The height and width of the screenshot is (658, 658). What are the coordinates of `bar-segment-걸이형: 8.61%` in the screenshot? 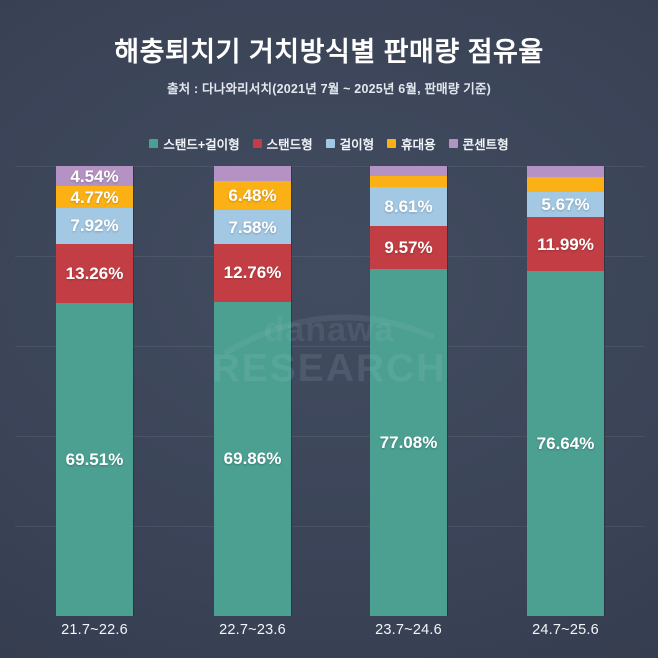 It's located at (408, 207).